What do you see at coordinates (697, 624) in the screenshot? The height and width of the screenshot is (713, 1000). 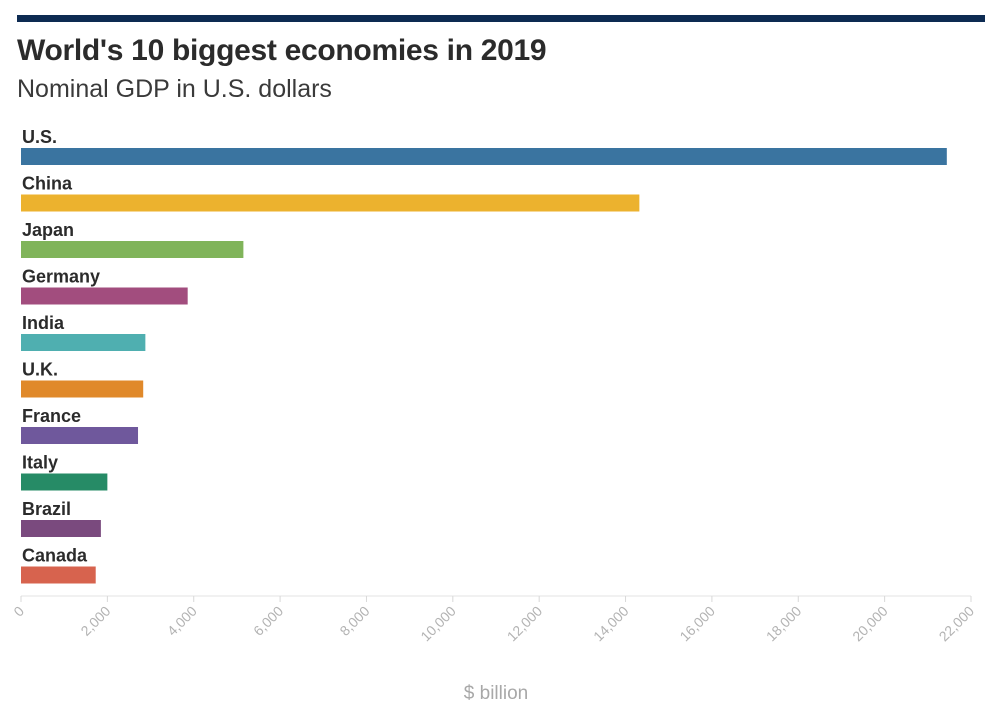 I see `x-tick-label: 16,000` at bounding box center [697, 624].